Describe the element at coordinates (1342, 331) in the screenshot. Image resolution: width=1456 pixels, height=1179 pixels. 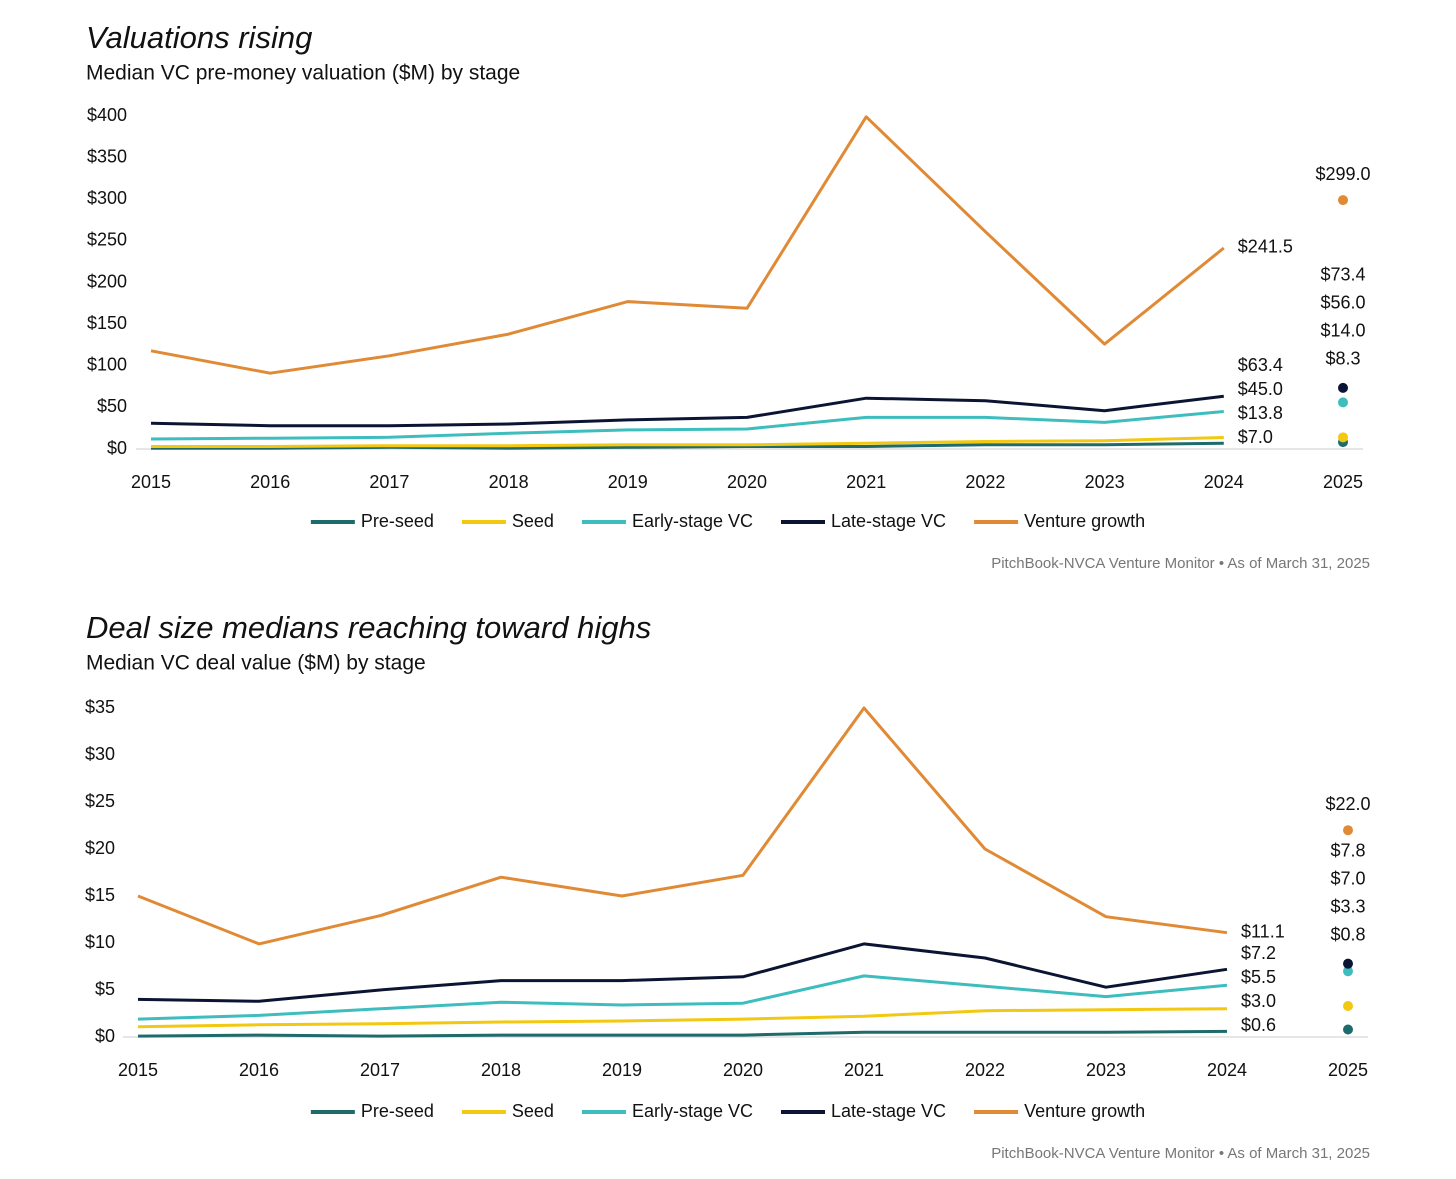
I see `data-label: $14.0` at that location.